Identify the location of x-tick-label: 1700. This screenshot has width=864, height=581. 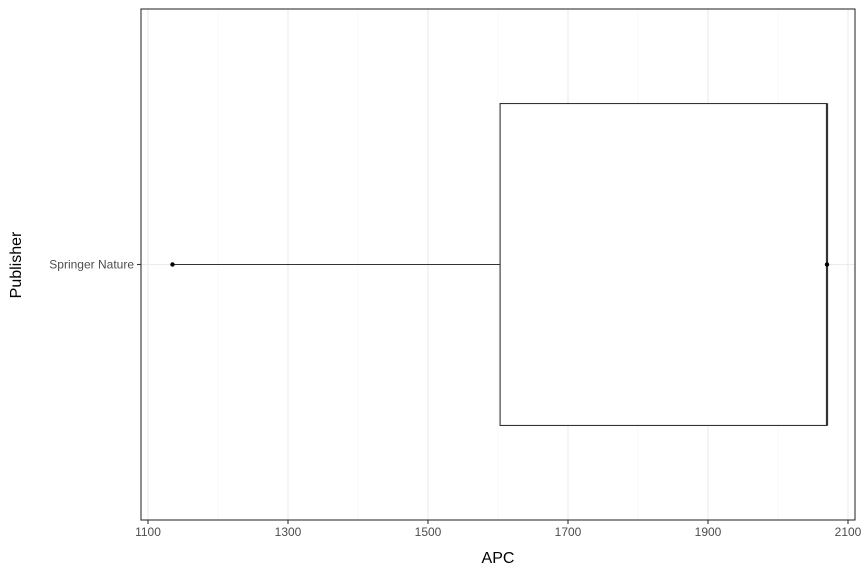
(568, 532).